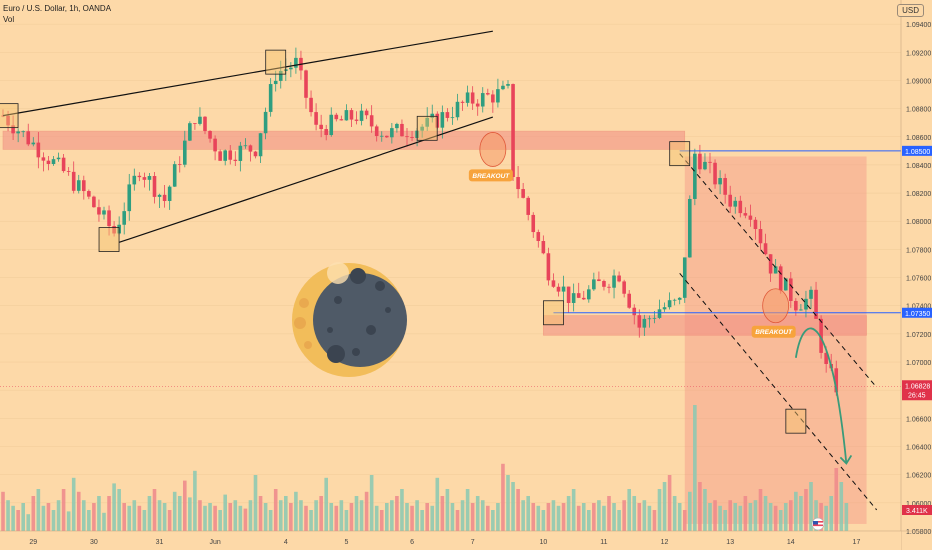 Image resolution: width=932 pixels, height=550 pixels. What do you see at coordinates (918, 504) in the screenshot?
I see `price-tick-label: 1.06000` at bounding box center [918, 504].